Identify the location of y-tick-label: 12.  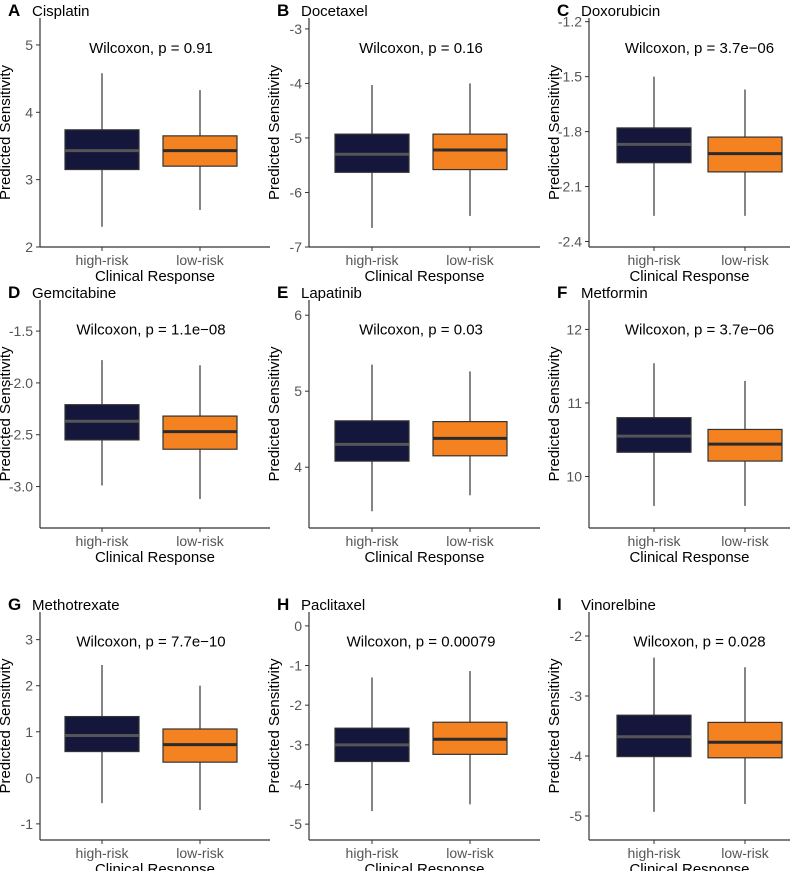
(574, 329).